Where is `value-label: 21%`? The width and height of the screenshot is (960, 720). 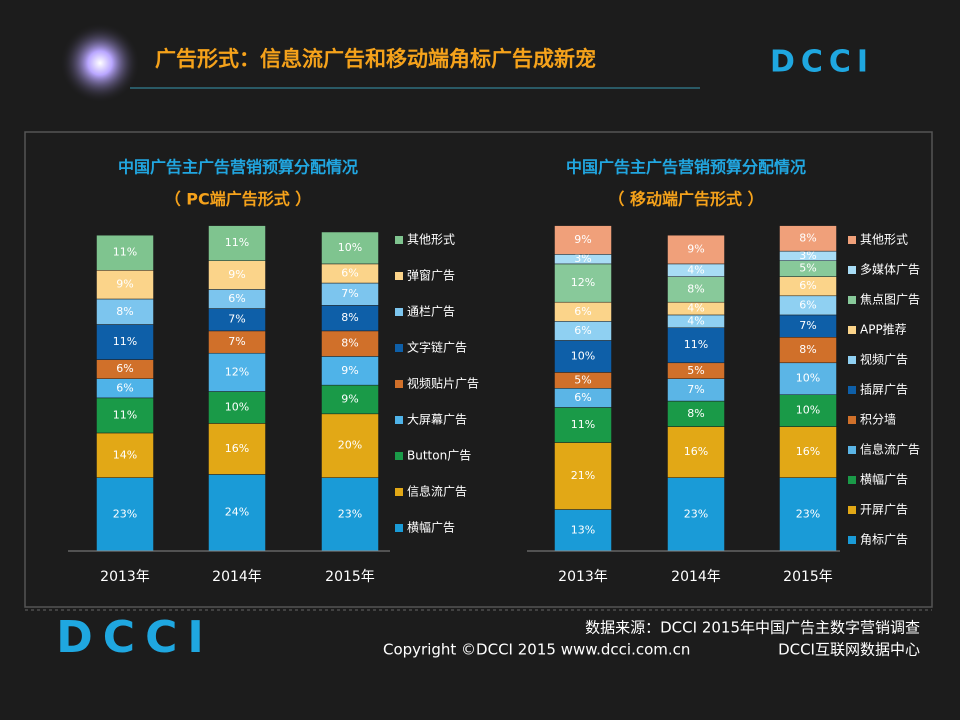
value-label: 21% is located at coordinates (583, 475).